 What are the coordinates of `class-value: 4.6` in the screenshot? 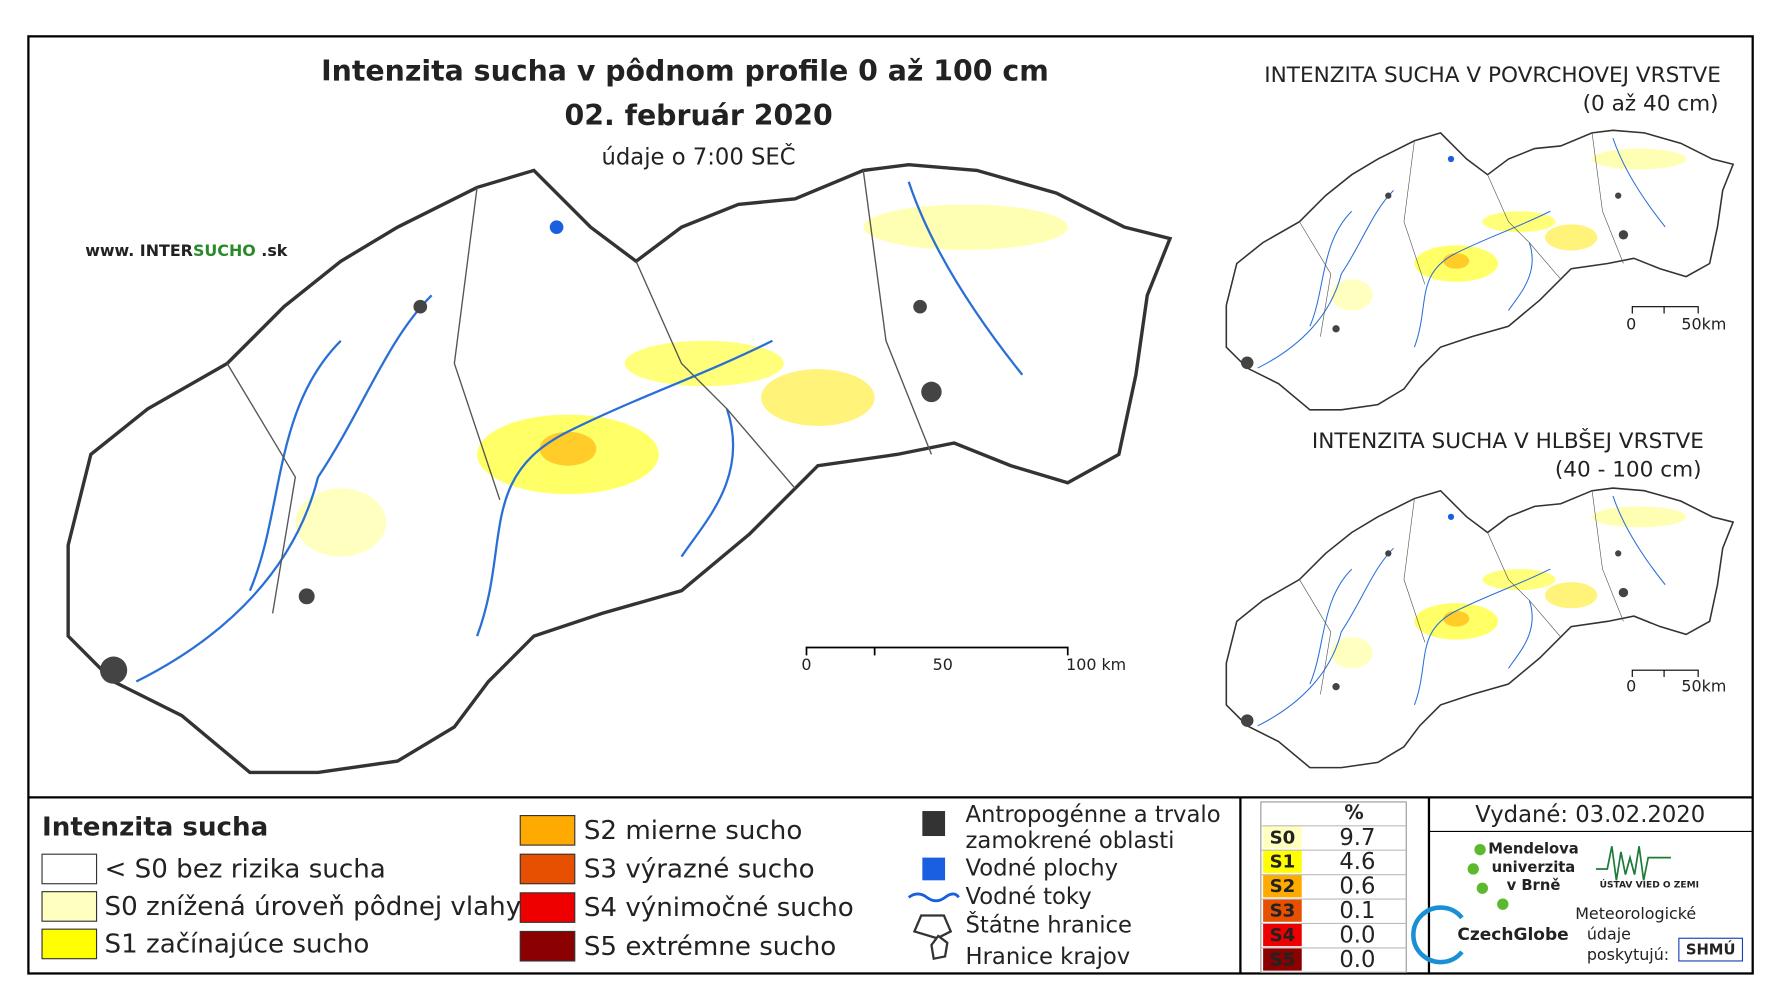 It's located at (1357, 862).